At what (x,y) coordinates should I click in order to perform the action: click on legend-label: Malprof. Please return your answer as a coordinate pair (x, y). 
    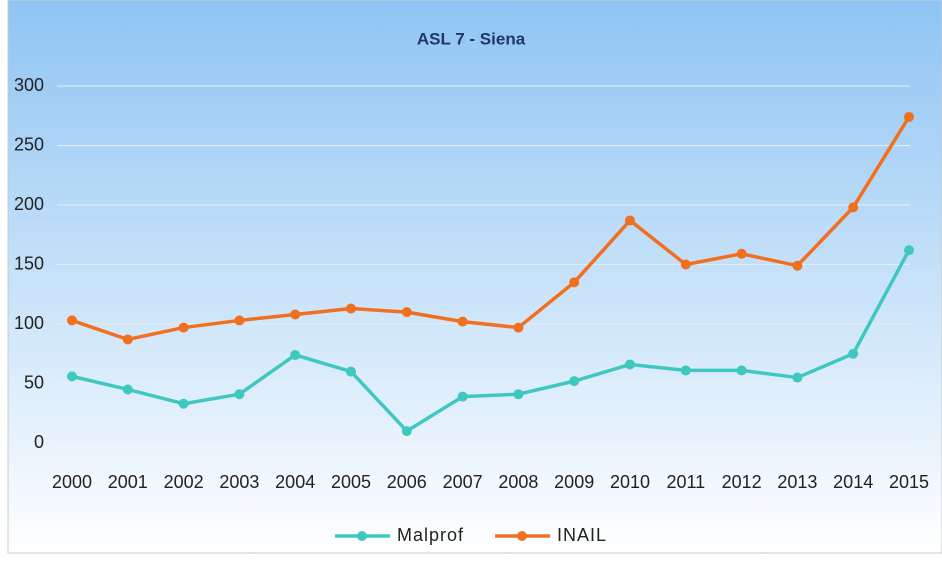
    Looking at the image, I should click on (430, 535).